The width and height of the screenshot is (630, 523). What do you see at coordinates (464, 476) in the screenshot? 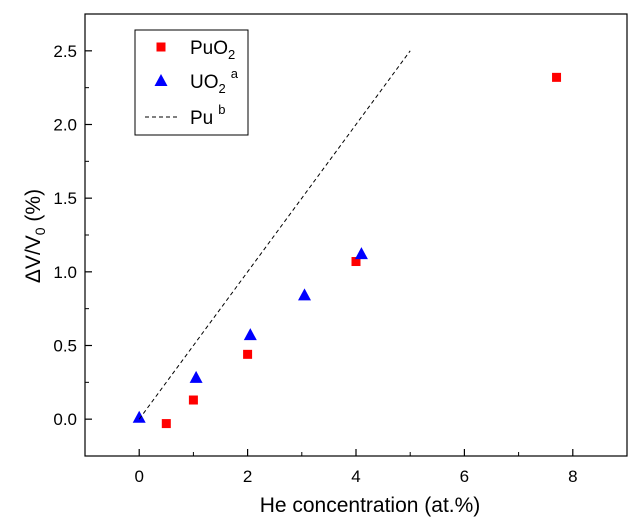
I see `x-tick-label: 6` at bounding box center [464, 476].